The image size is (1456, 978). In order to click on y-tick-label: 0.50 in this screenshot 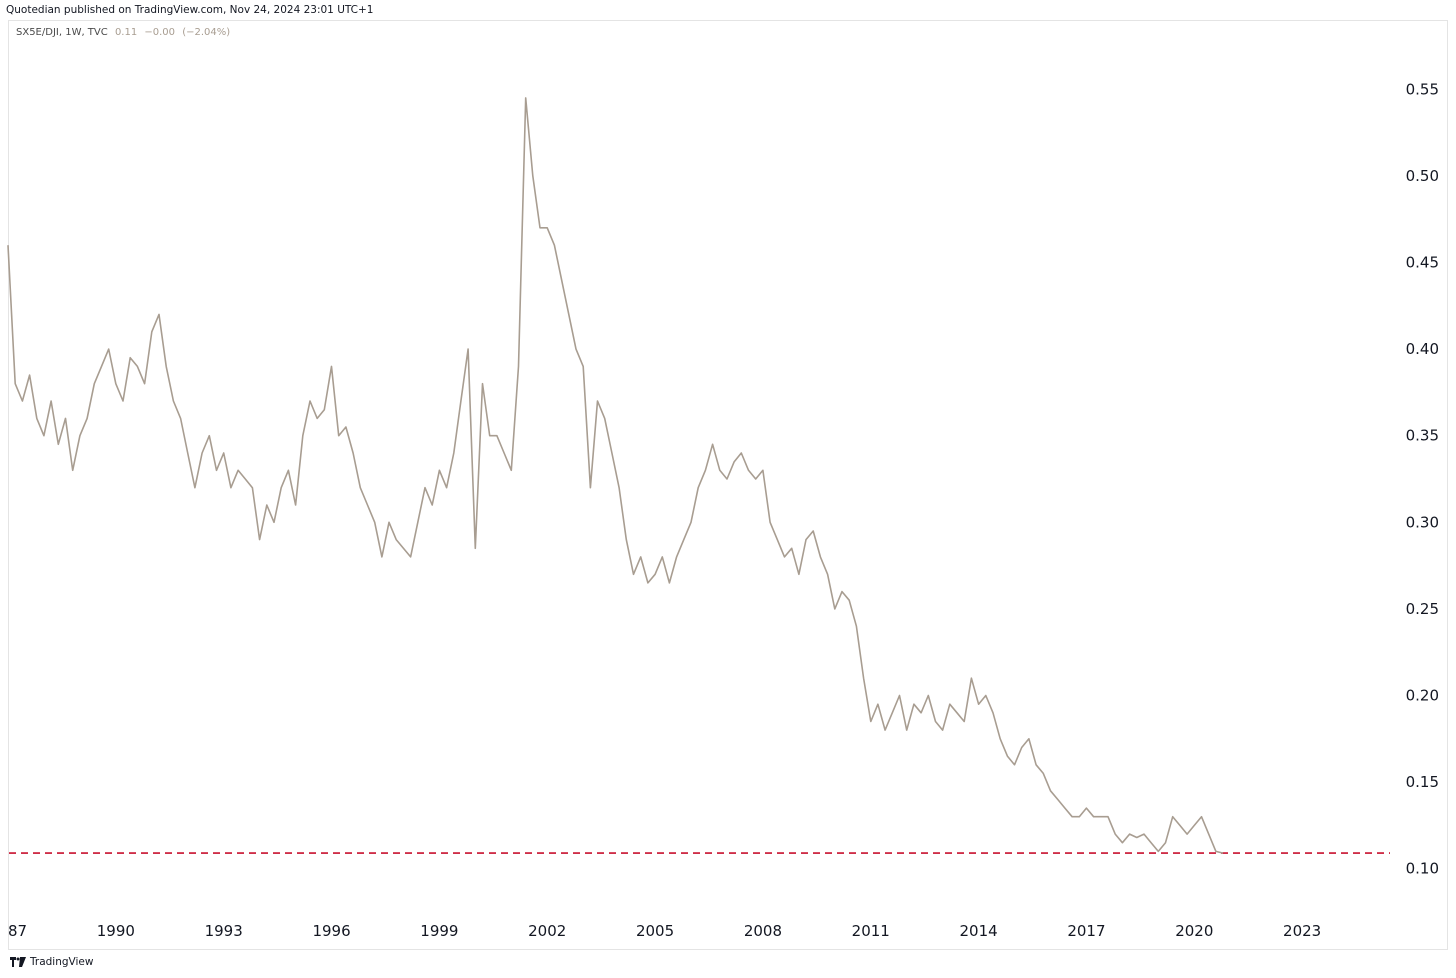, I will do `click(1422, 176)`.